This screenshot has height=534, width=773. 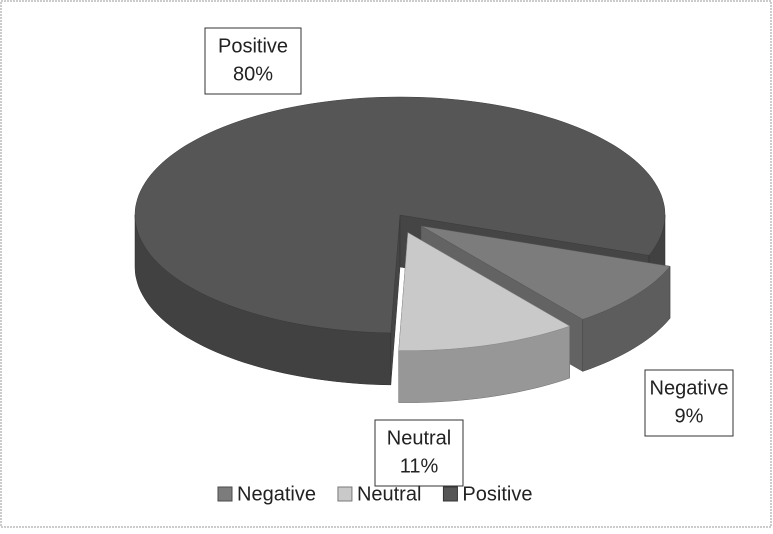 I want to click on data-label-value: 80%, so click(x=253, y=74).